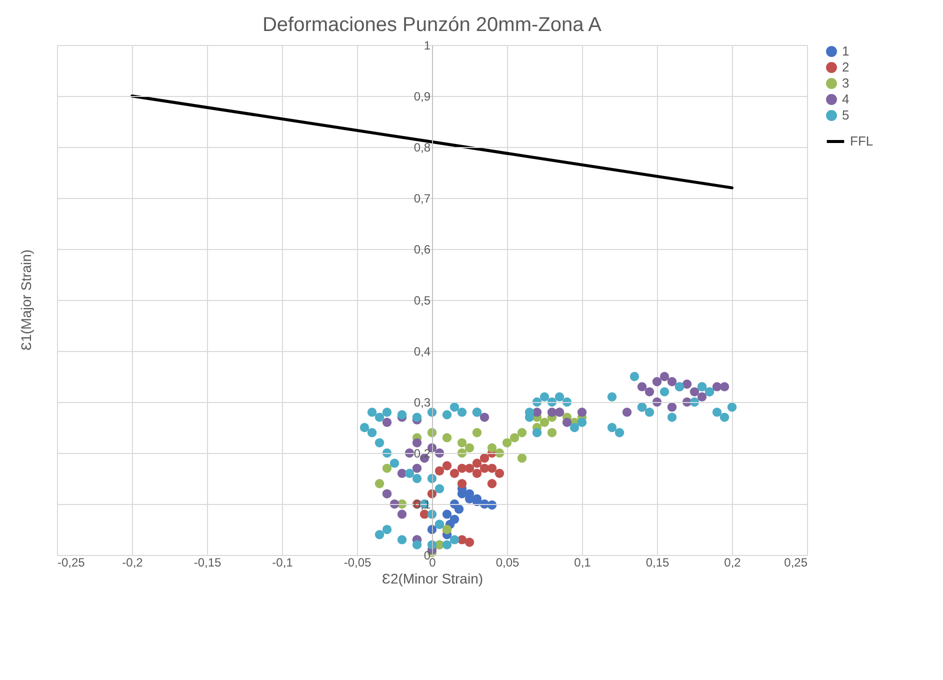 This screenshot has width=943, height=680. What do you see at coordinates (846, 51) in the screenshot?
I see `legend-label: 1` at bounding box center [846, 51].